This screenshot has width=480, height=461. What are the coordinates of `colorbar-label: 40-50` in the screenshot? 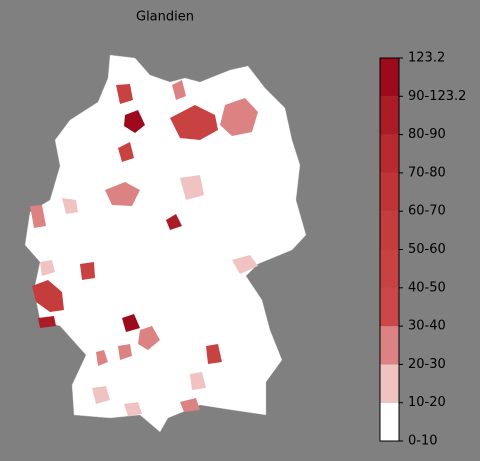 It's located at (427, 287).